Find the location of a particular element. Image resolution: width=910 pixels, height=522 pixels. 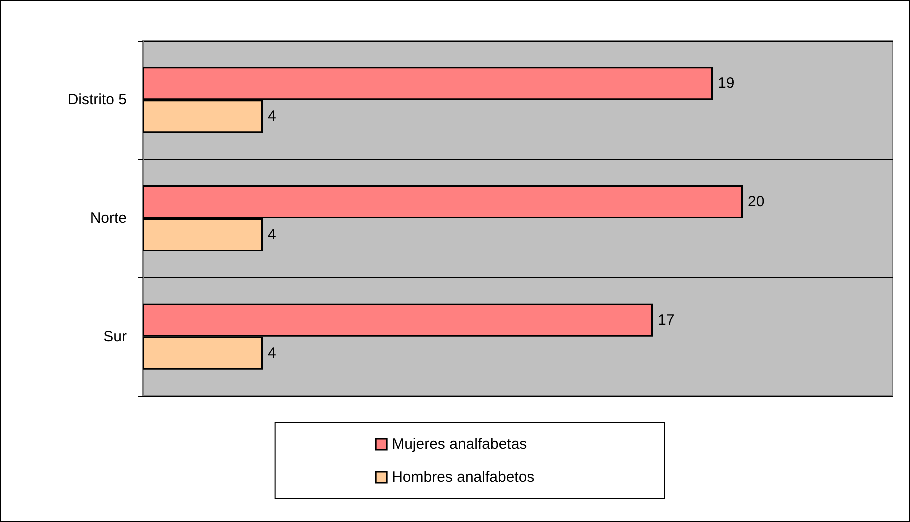

legend-label: Mujeres analfabetas is located at coordinates (460, 444).